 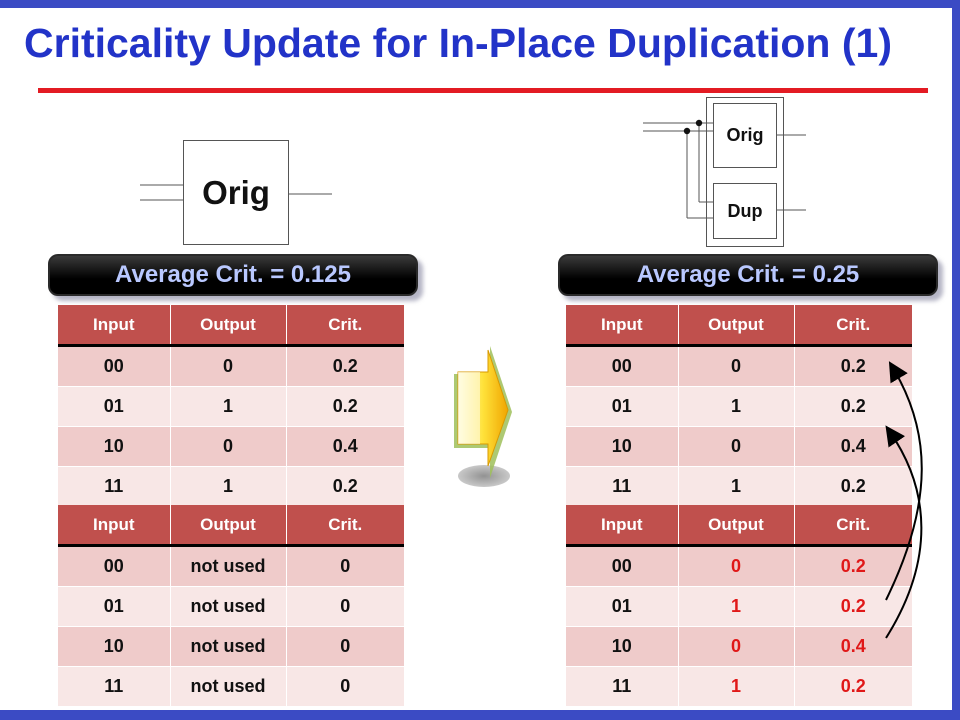 What do you see at coordinates (745, 211) in the screenshot?
I see `dup-gate: Dup` at bounding box center [745, 211].